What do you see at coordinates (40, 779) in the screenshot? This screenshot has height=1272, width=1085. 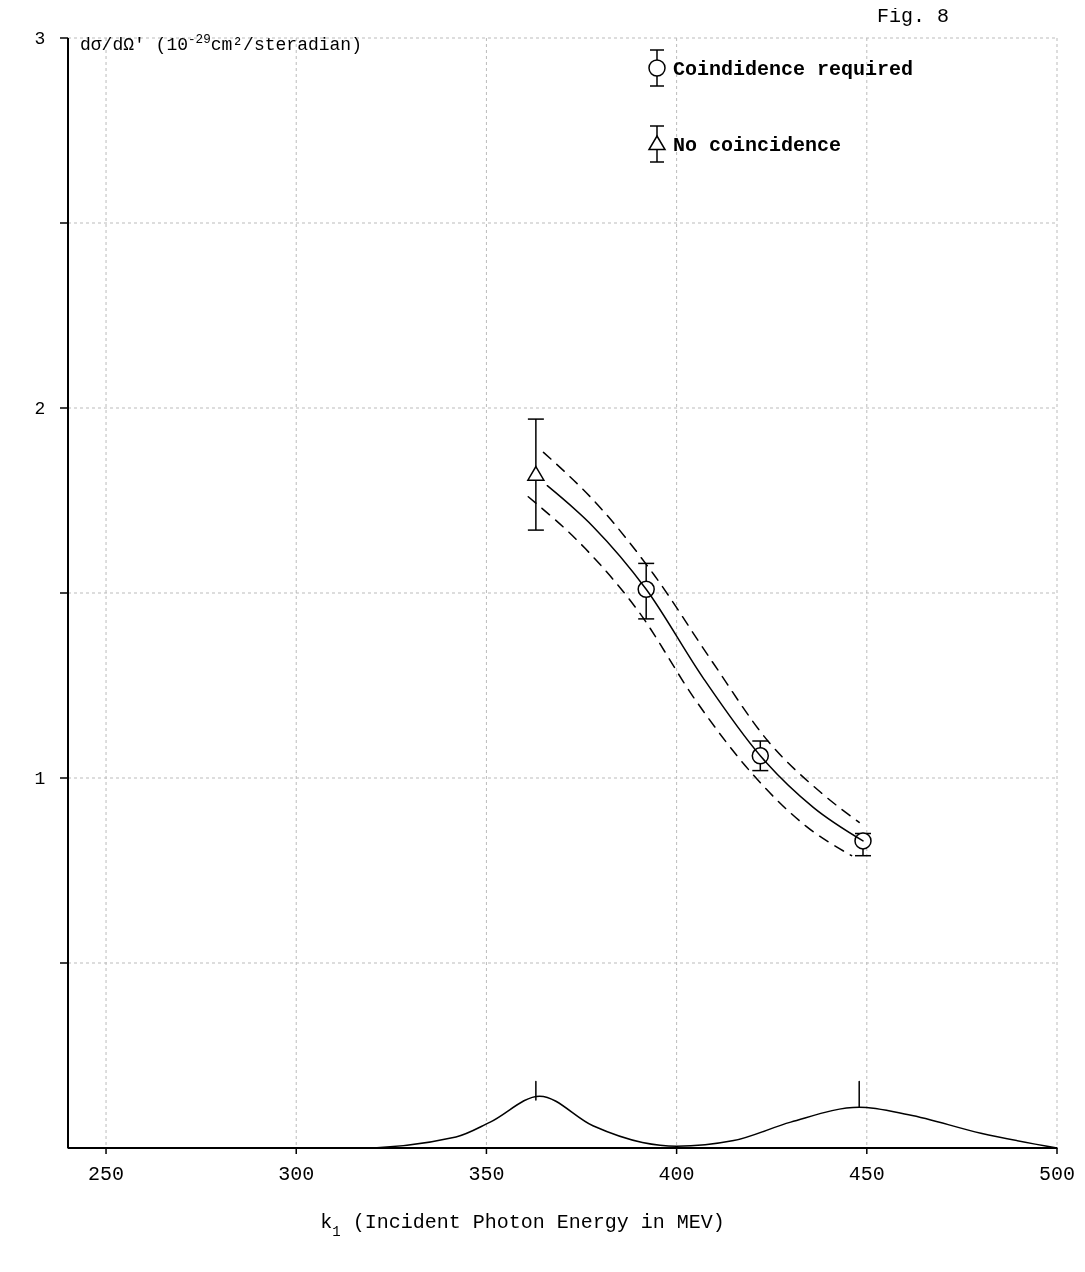 I see `y-tick-label: 1` at bounding box center [40, 779].